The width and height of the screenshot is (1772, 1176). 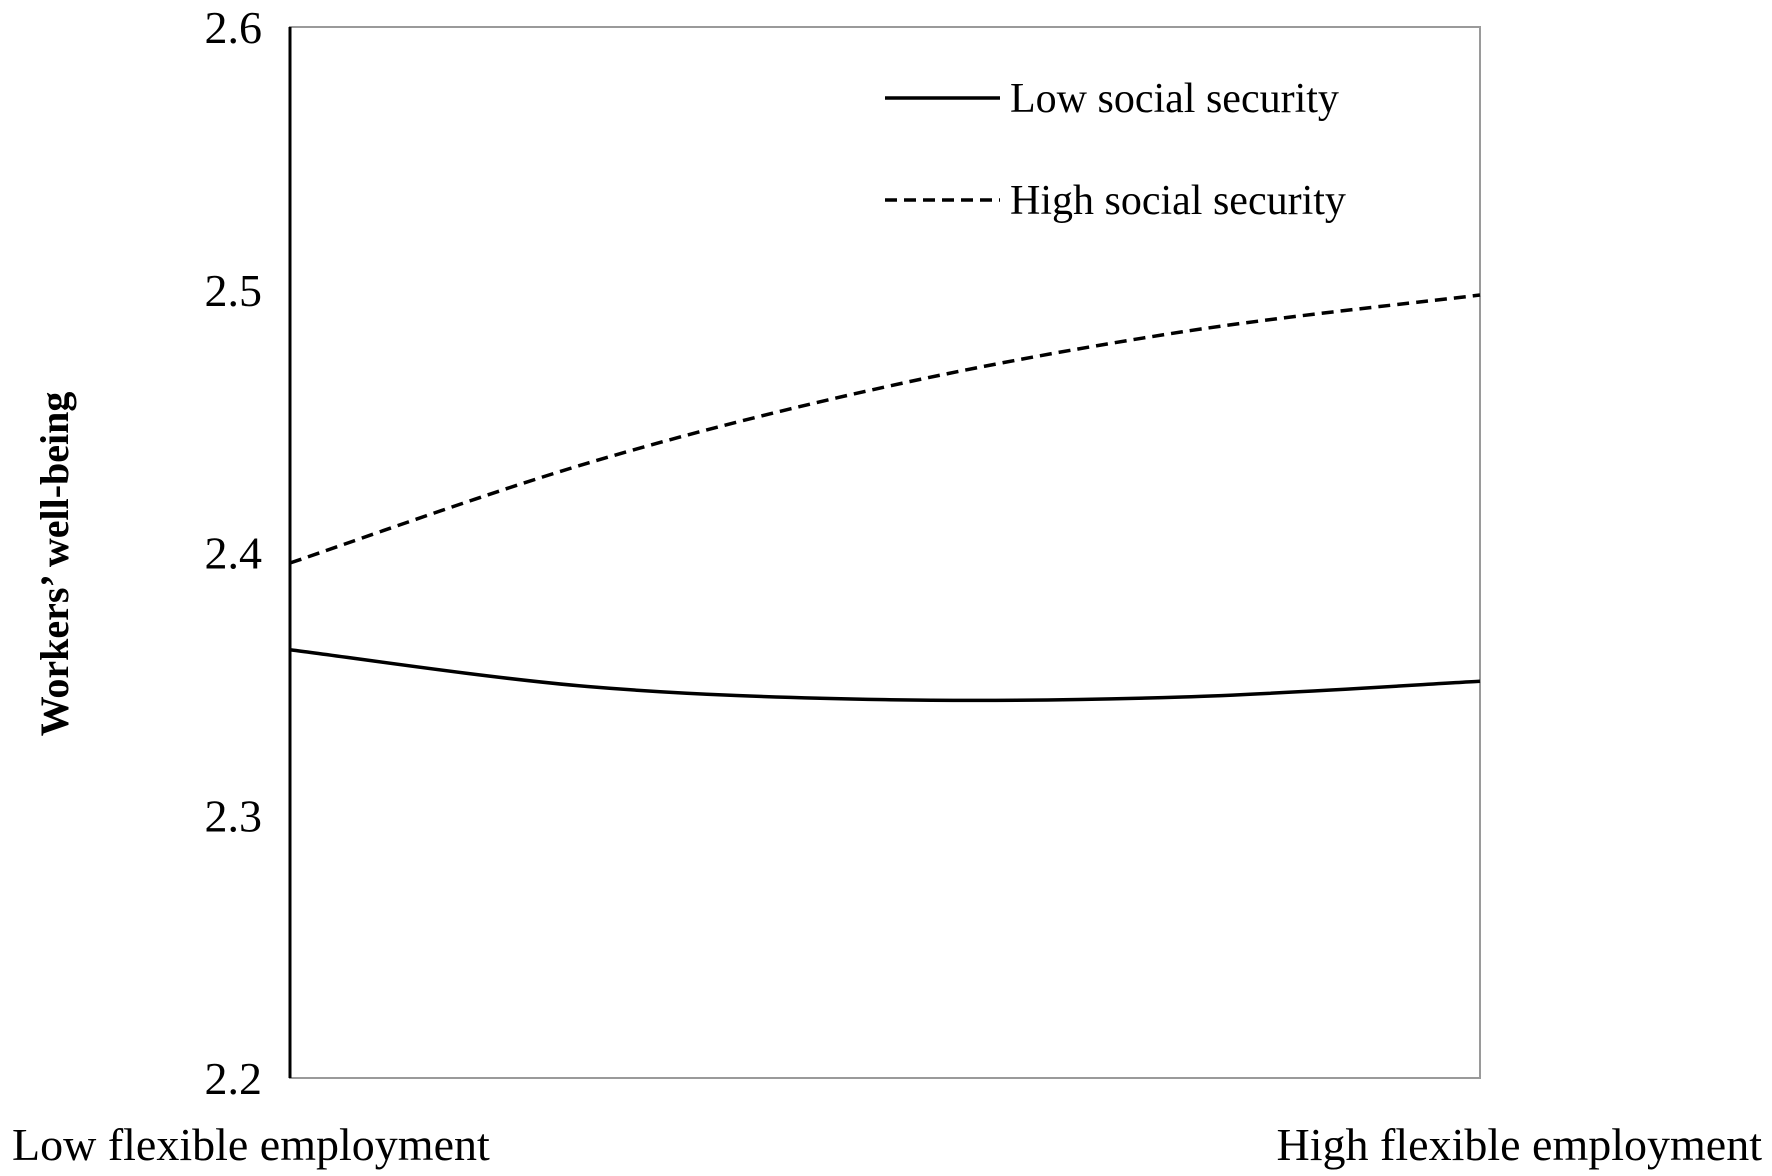 What do you see at coordinates (1520, 1144) in the screenshot?
I see `x-tick-label: High flexible employment` at bounding box center [1520, 1144].